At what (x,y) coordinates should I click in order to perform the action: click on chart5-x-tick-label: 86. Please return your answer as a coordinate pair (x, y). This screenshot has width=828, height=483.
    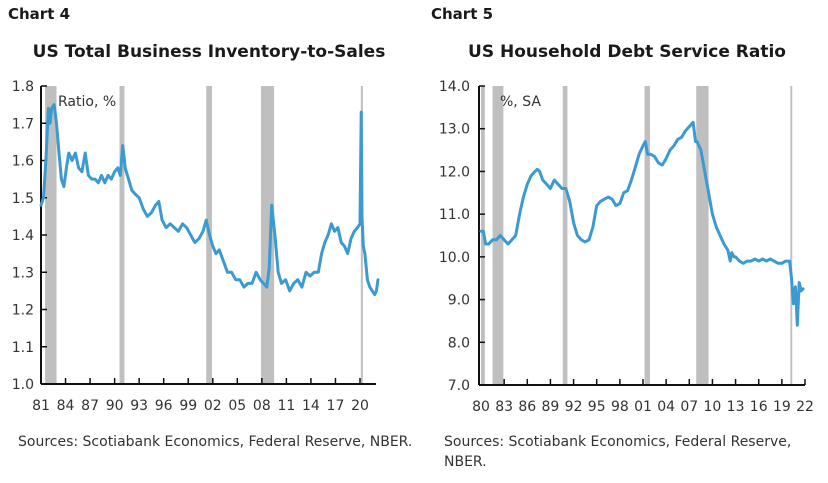
    Looking at the image, I should click on (527, 407).